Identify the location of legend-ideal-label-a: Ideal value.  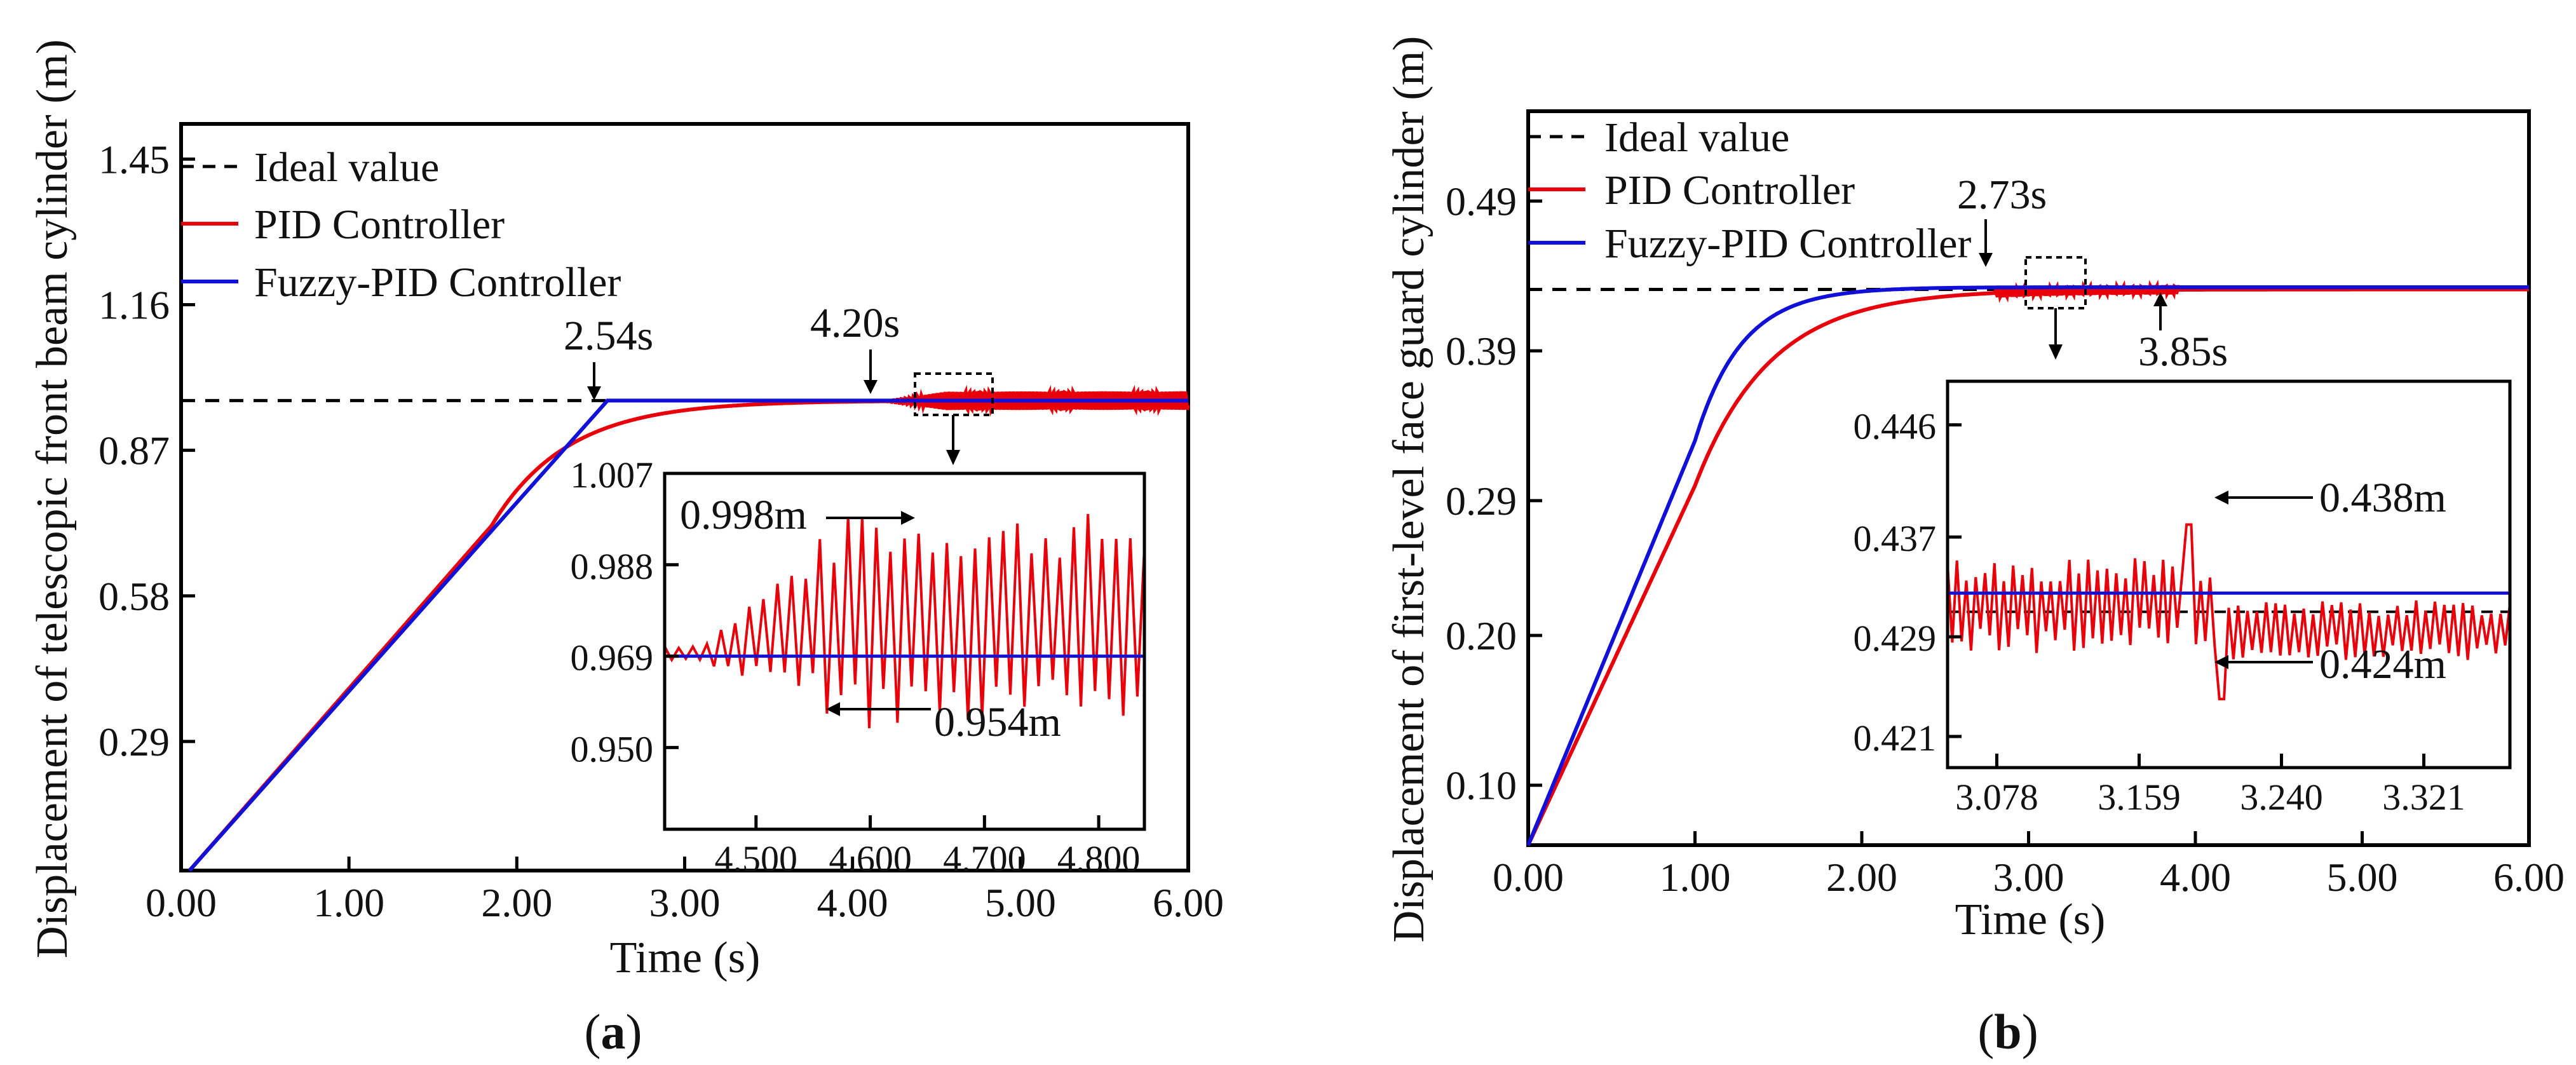
(346, 167).